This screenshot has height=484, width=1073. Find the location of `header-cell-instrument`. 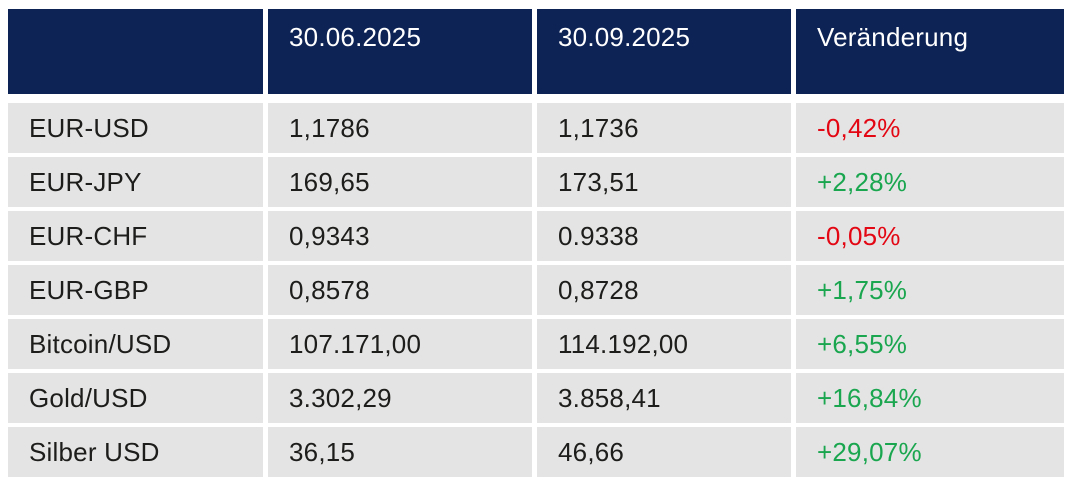

header-cell-instrument is located at coordinates (135, 51).